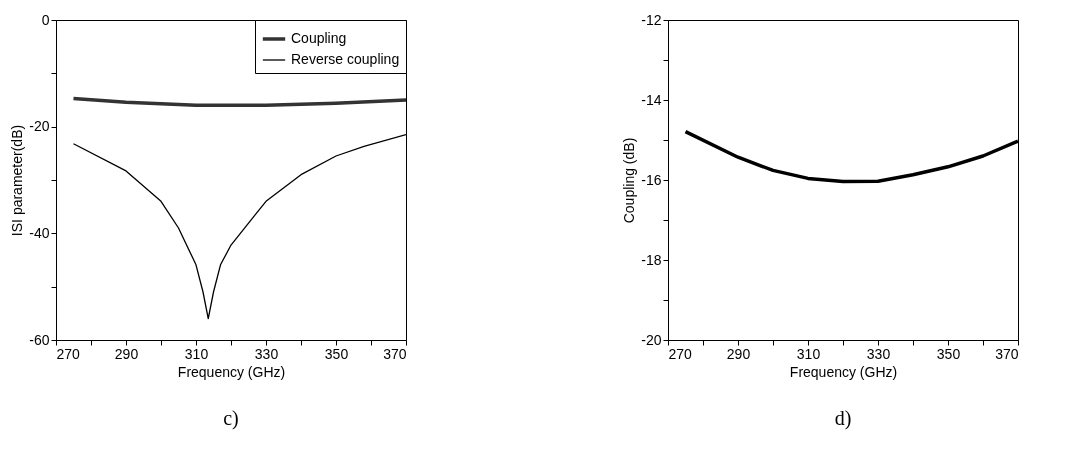  Describe the element at coordinates (345, 59) in the screenshot. I see `legend-label: Reverse coupling` at that location.